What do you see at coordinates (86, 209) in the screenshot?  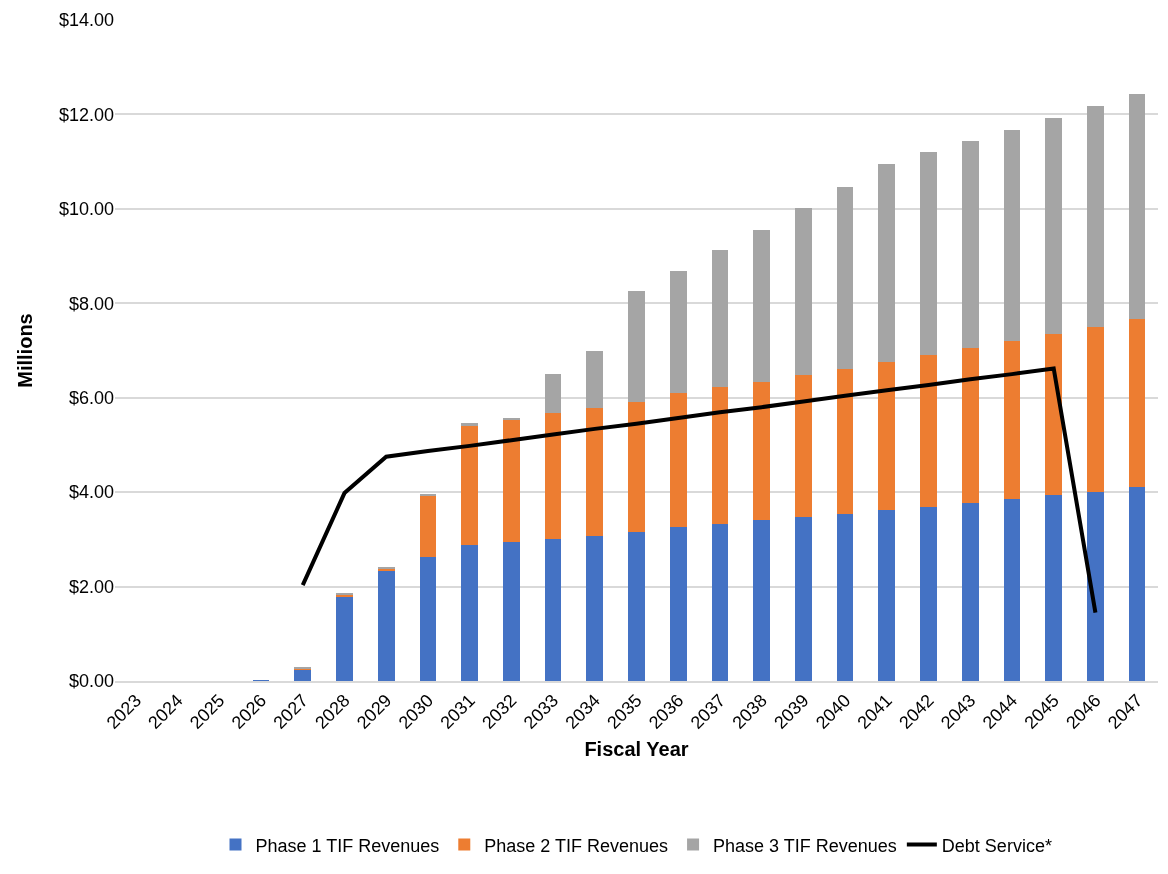 I see `y-tick-label: $10.00` at bounding box center [86, 209].